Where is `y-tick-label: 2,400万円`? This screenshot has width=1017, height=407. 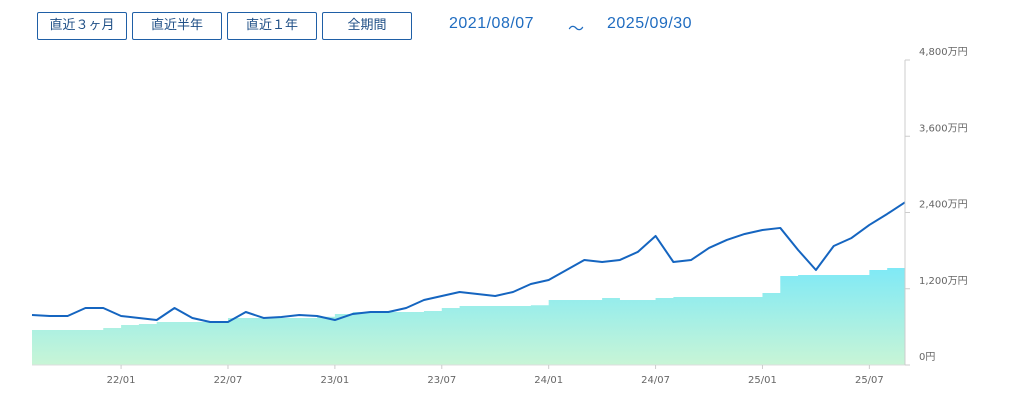 y-tick-label: 2,400万円 is located at coordinates (943, 205).